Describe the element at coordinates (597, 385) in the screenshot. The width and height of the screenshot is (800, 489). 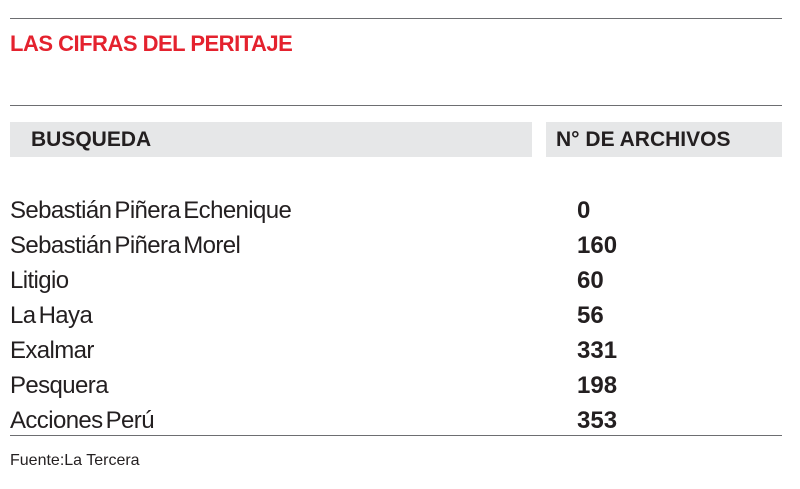
I see `file-count: 198` at that location.